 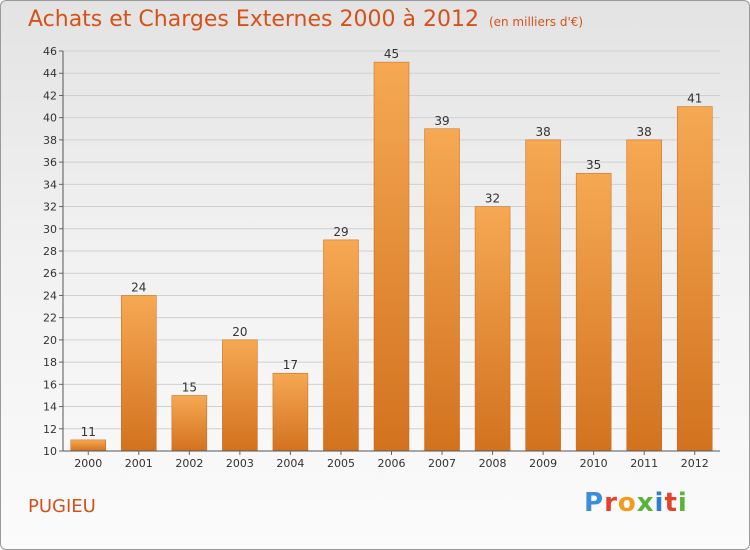 What do you see at coordinates (593, 165) in the screenshot?
I see `value-label: 35` at bounding box center [593, 165].